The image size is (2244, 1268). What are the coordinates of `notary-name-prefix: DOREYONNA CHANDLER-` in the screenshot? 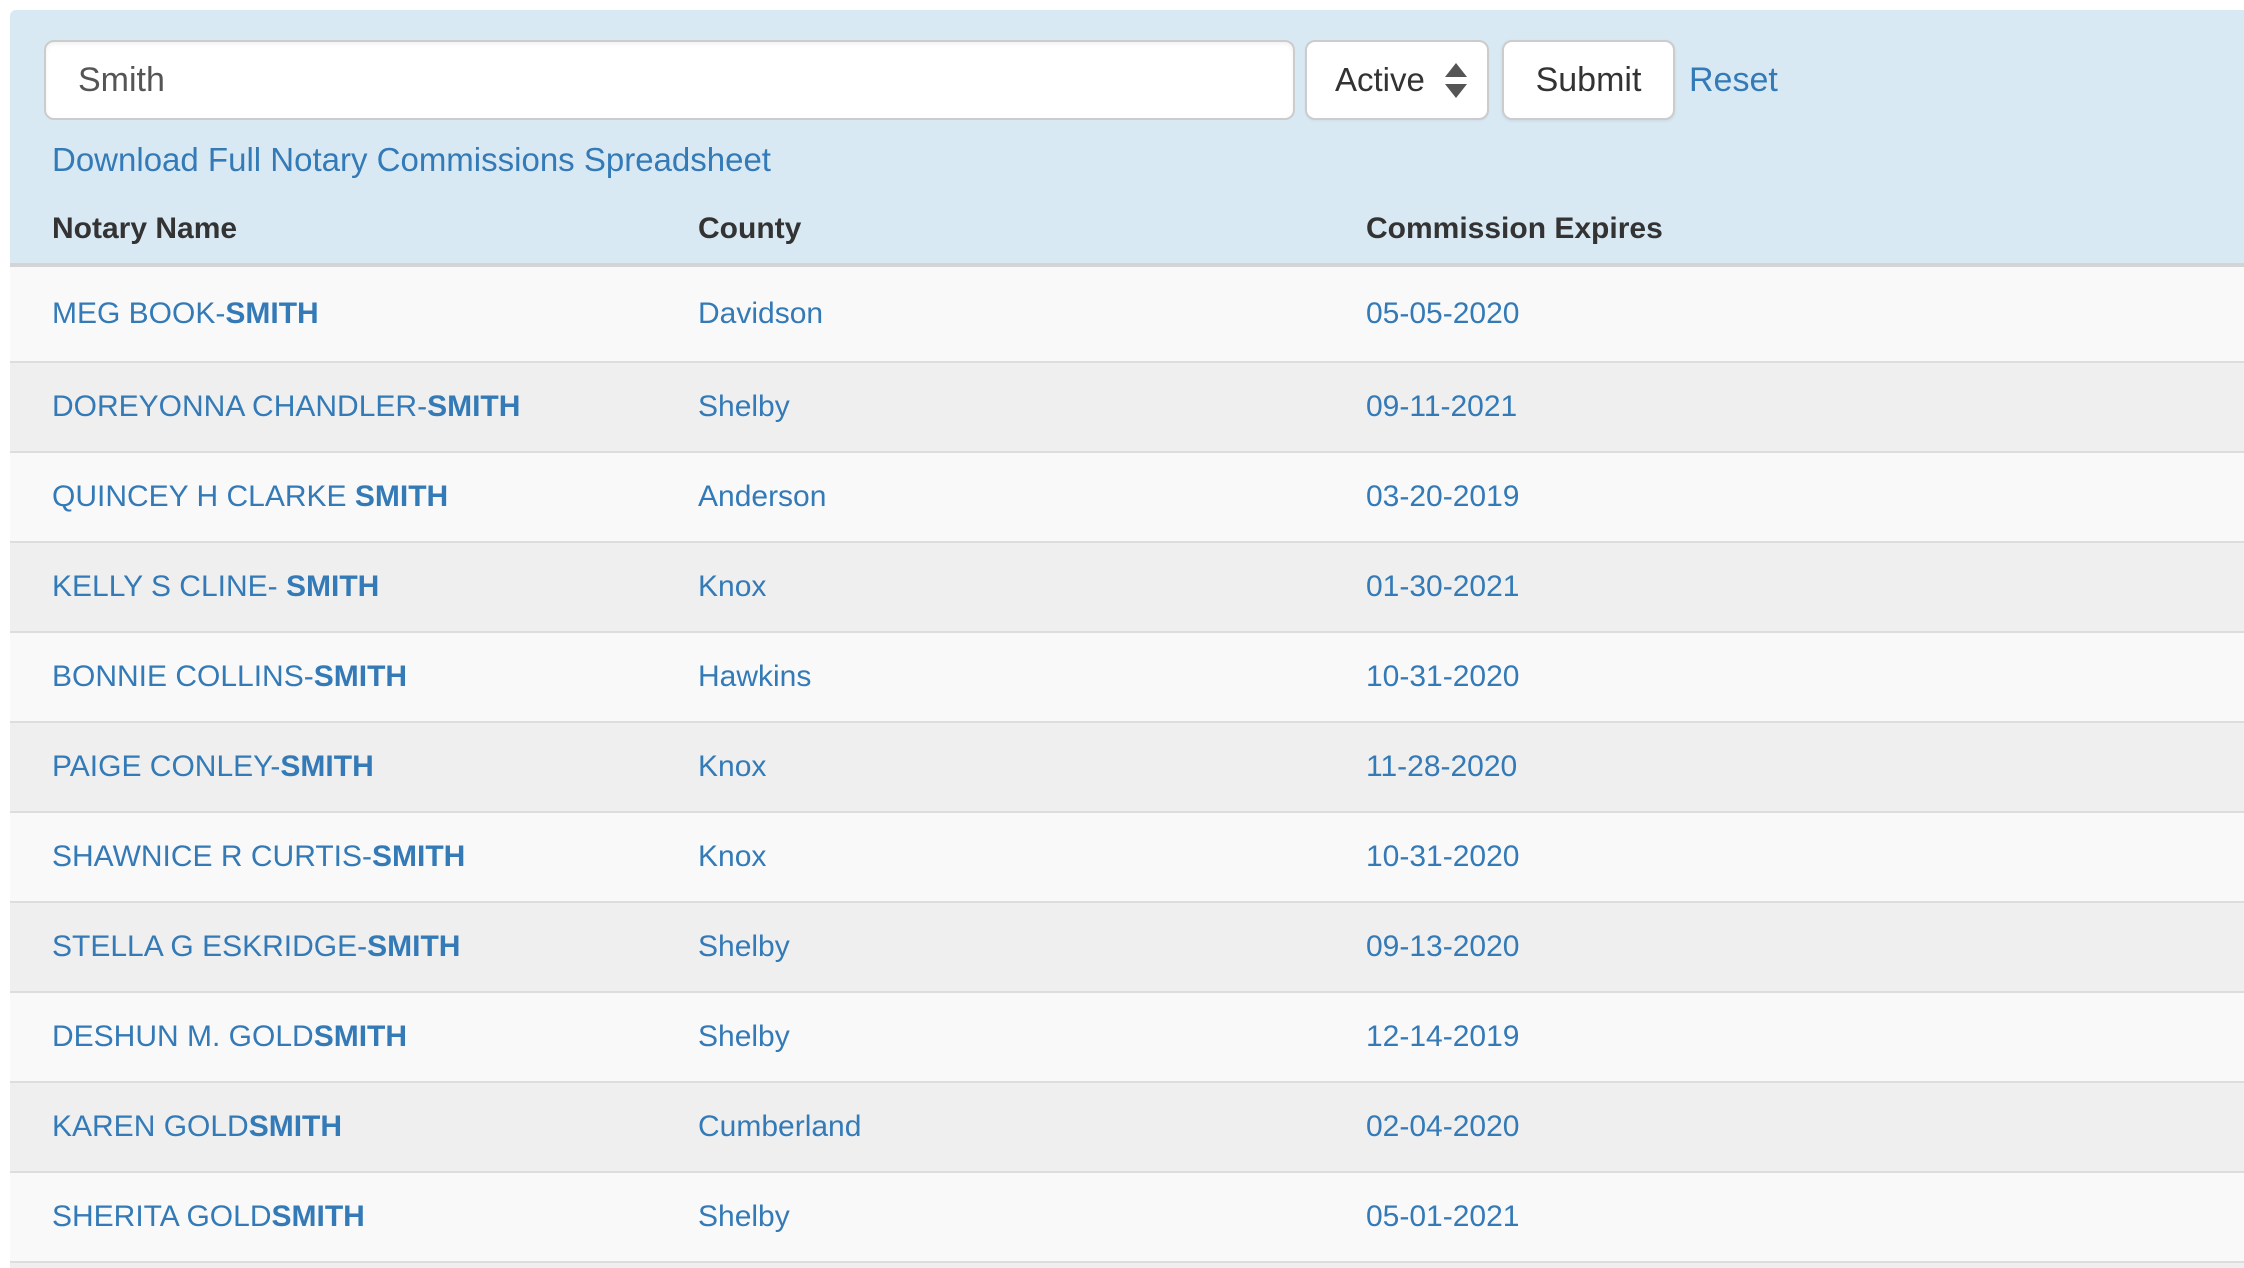 It's located at (240, 406).